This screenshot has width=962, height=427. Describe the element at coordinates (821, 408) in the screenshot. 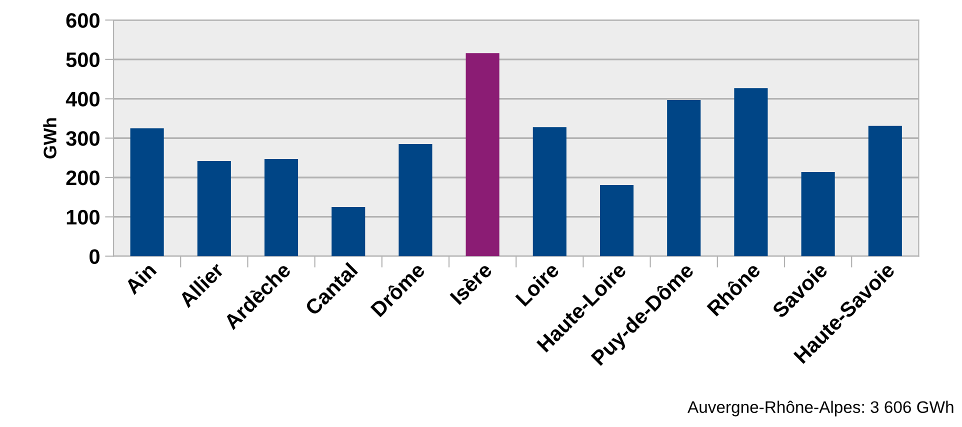

I see `text: Auvergne-Rhône-Alpes: 3 606 GWh` at that location.